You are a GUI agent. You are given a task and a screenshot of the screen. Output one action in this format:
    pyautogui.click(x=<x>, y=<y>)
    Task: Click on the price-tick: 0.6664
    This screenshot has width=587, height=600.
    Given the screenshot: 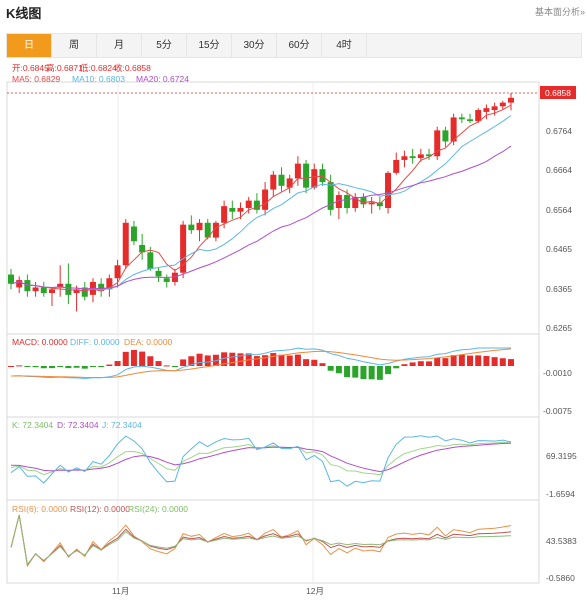 What is the action you would take?
    pyautogui.click(x=559, y=170)
    